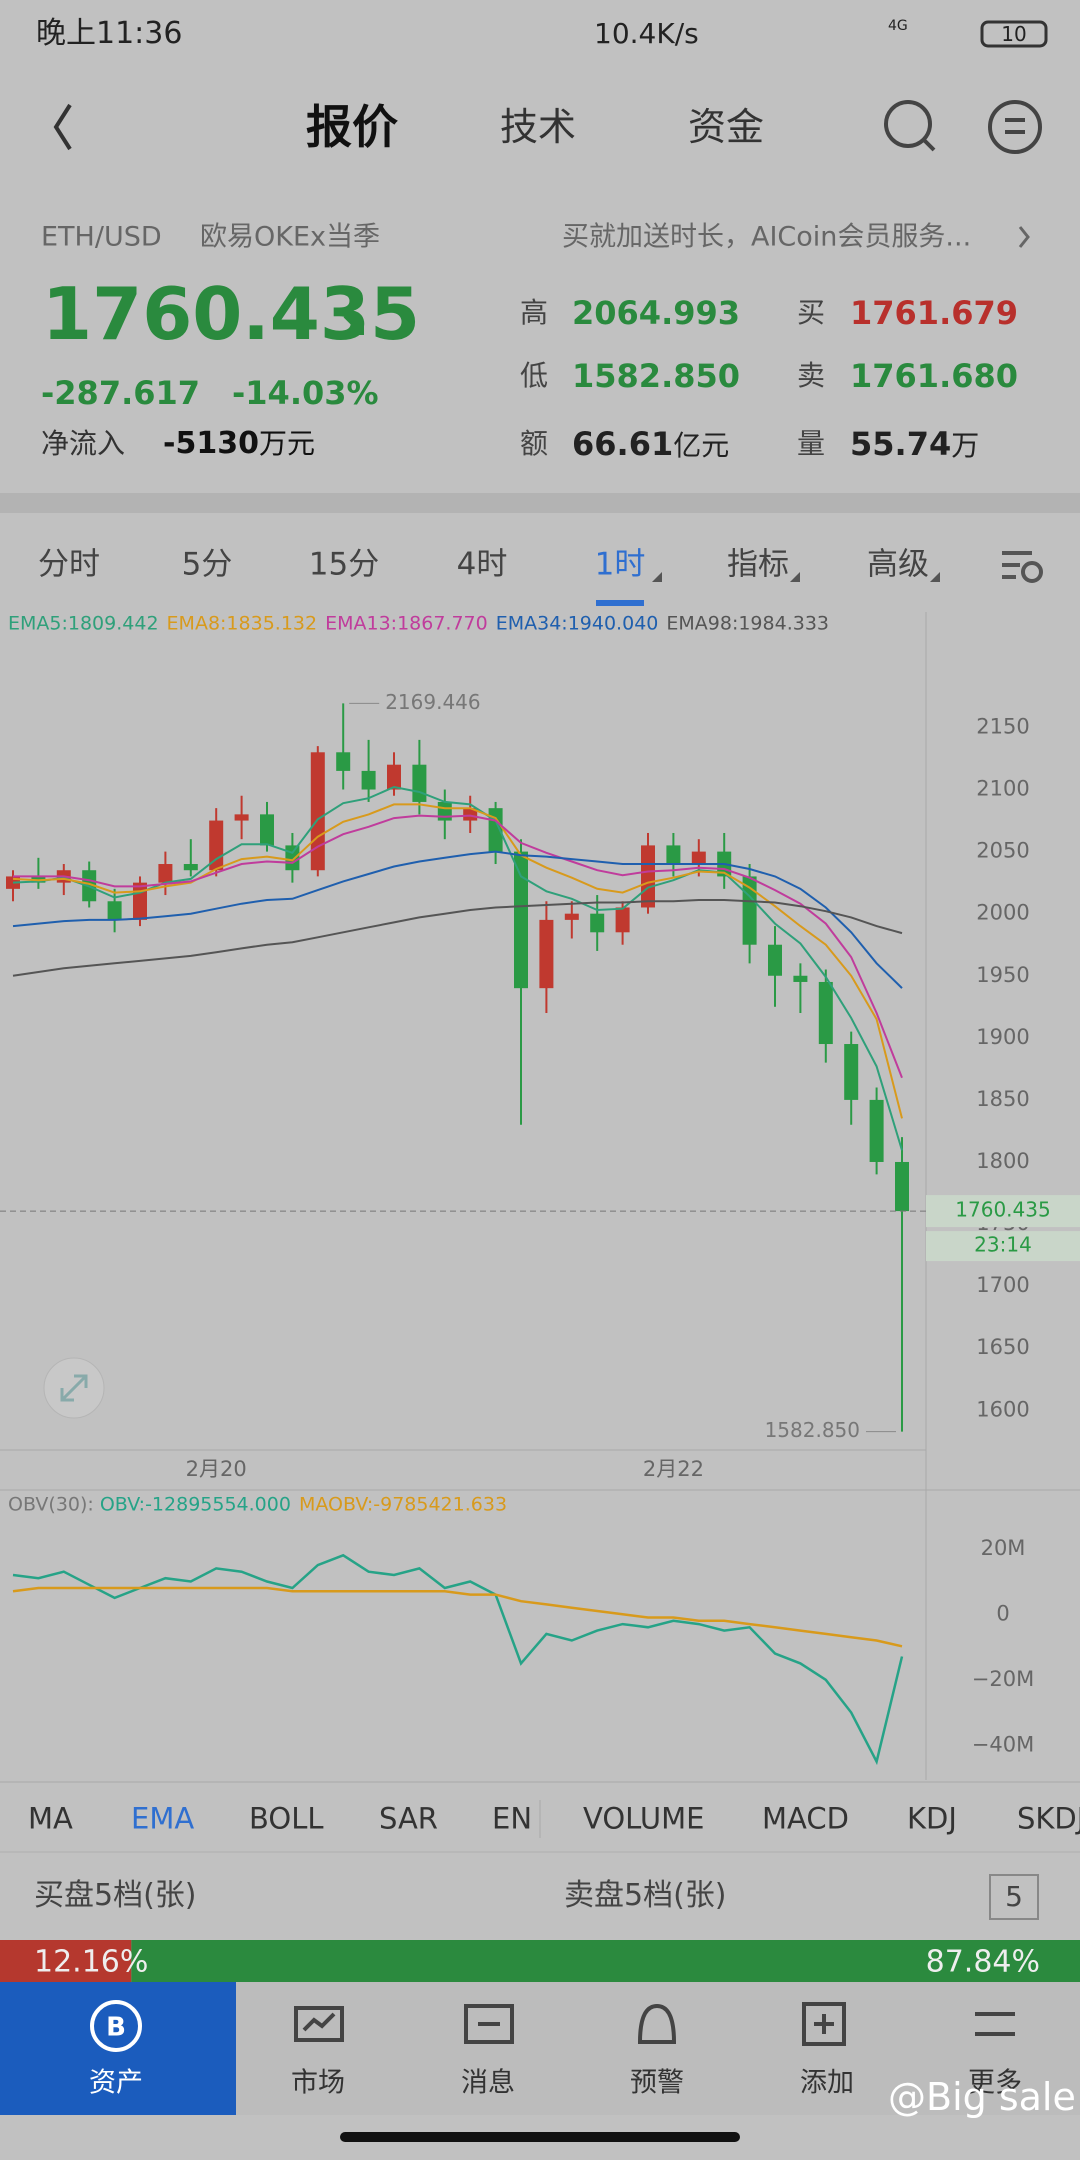  Describe the element at coordinates (101, 237) in the screenshot. I see `pair: ETH/USD` at that location.